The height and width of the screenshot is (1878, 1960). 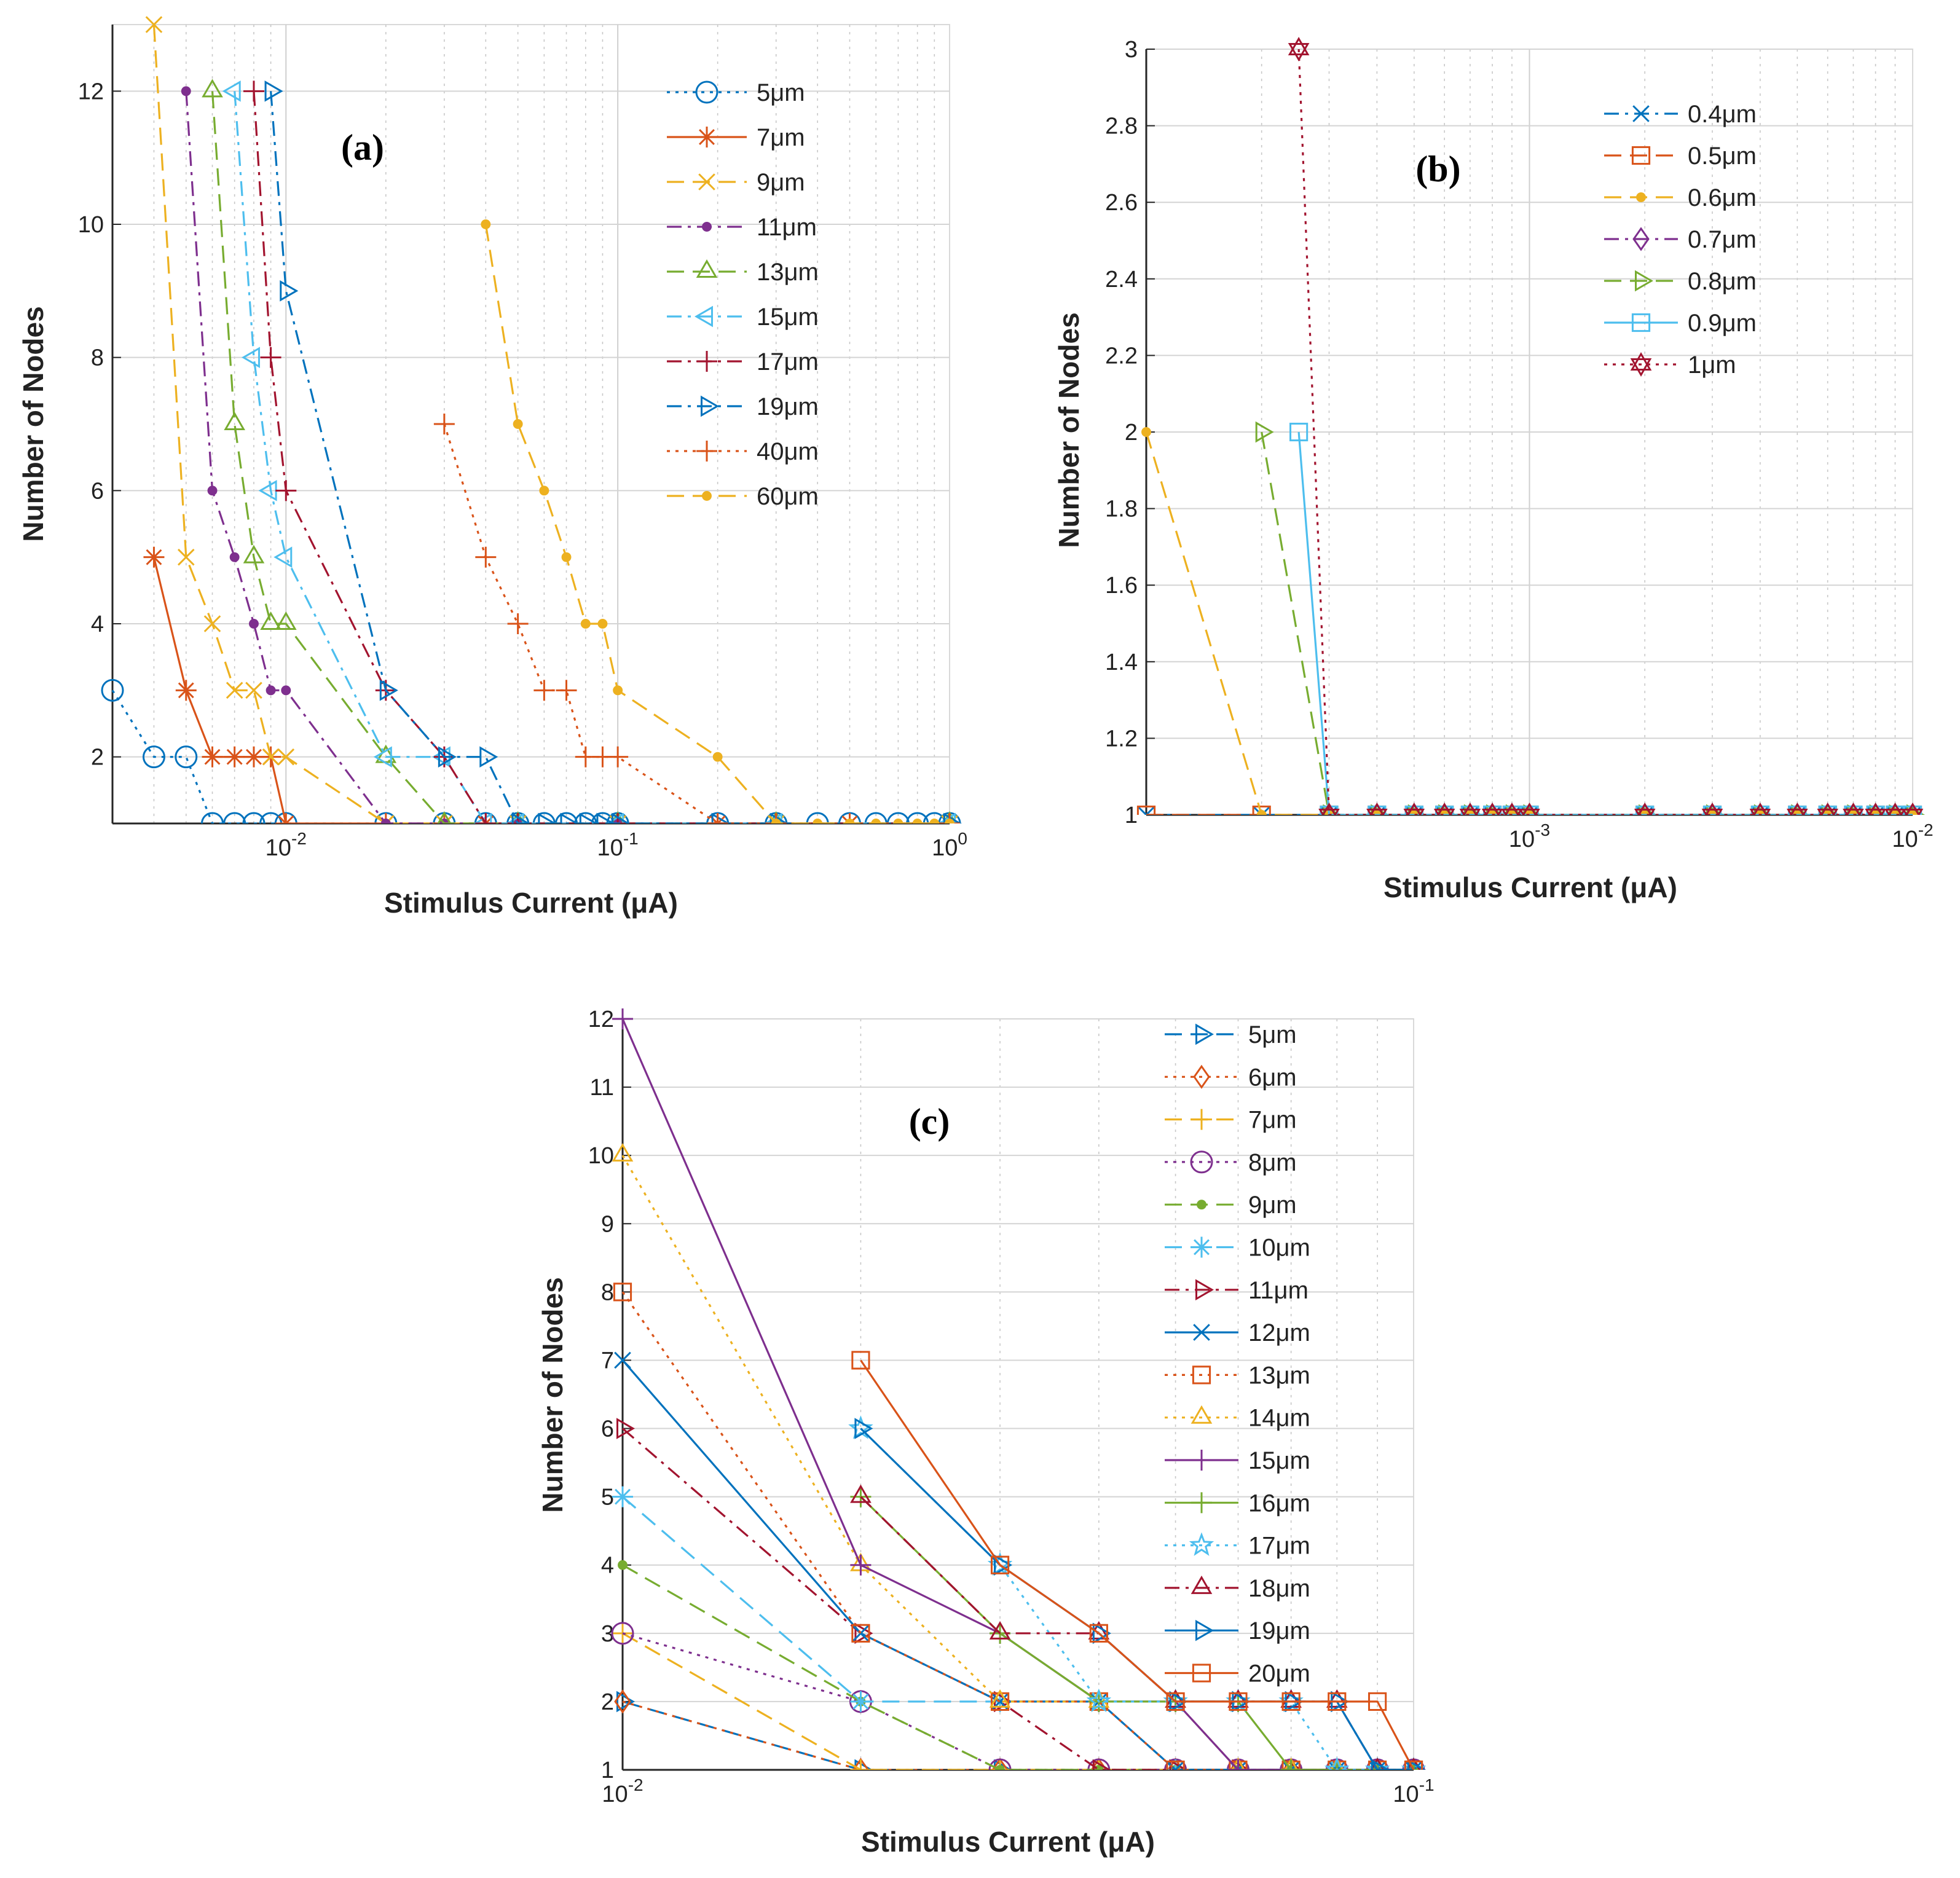 I want to click on legend-item: 6μm, so click(x=1231, y=1077).